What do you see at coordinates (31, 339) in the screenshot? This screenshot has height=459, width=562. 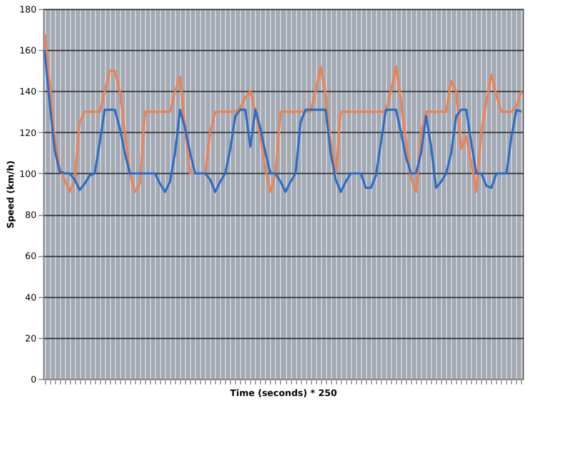 I see `y-tick-label: 20` at bounding box center [31, 339].